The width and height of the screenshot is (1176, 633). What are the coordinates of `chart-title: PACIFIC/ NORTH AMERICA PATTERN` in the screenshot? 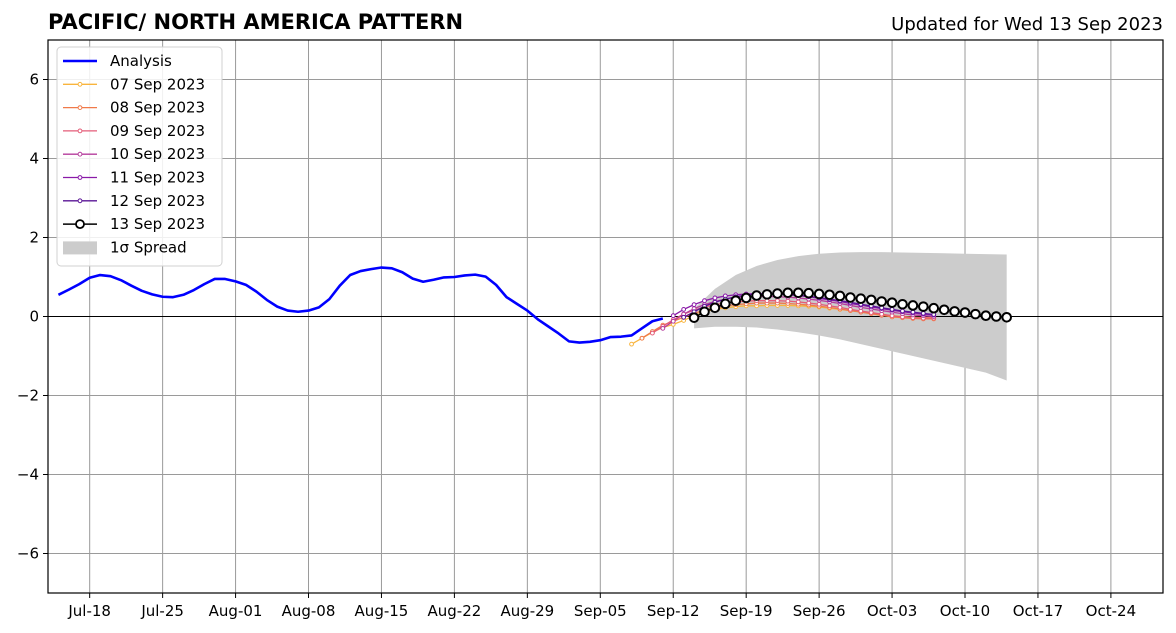 It's located at (255, 22).